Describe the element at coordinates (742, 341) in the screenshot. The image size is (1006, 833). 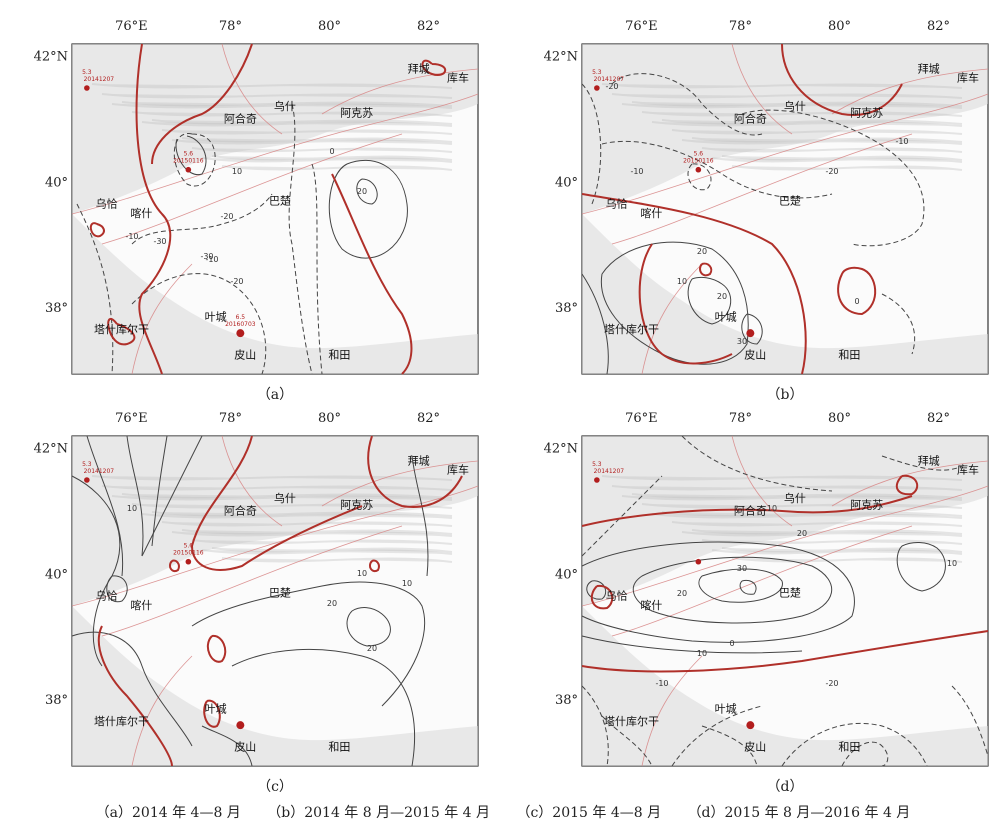
I see `contour-label: 30` at that location.